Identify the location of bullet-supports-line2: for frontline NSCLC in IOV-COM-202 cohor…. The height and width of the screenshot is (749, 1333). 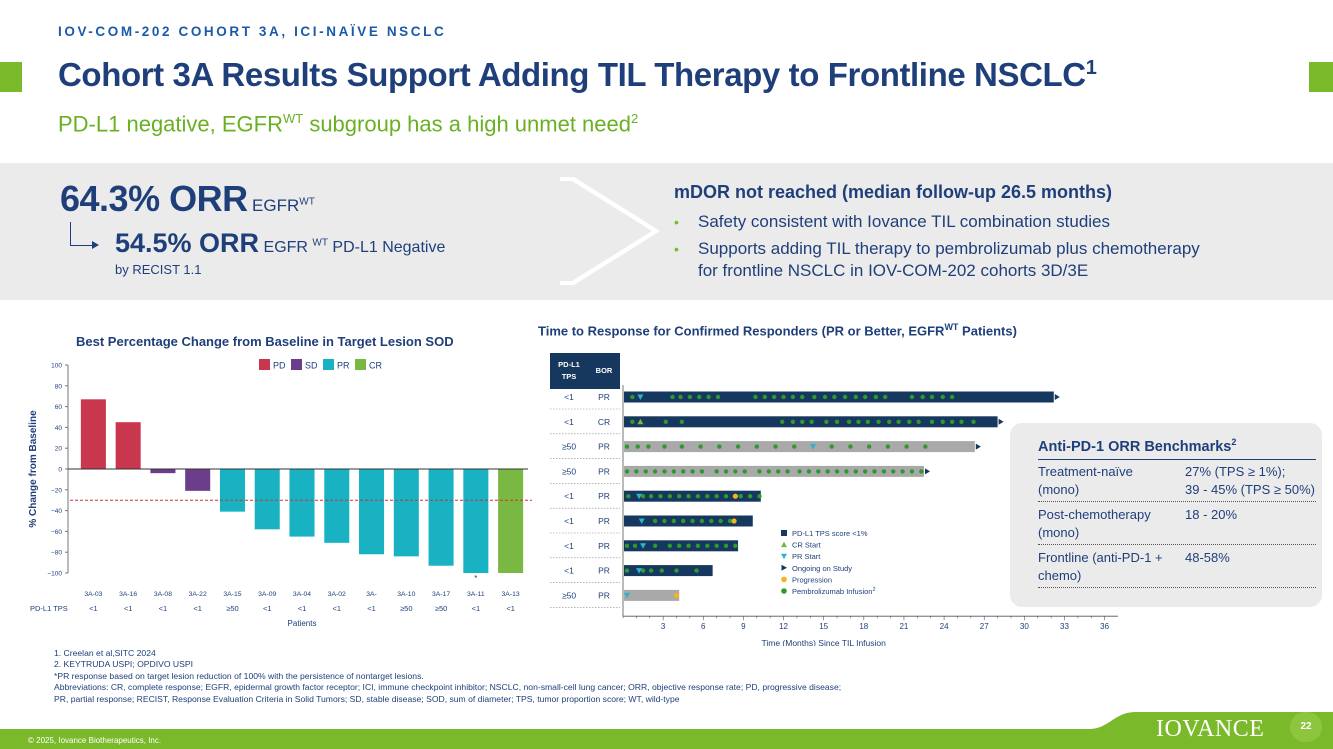
(893, 270).